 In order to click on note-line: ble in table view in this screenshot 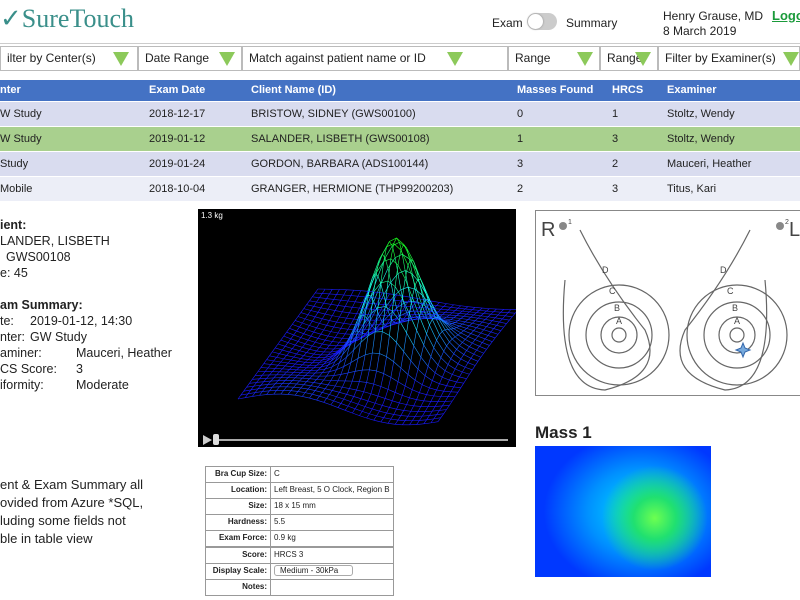, I will do `click(46, 538)`.